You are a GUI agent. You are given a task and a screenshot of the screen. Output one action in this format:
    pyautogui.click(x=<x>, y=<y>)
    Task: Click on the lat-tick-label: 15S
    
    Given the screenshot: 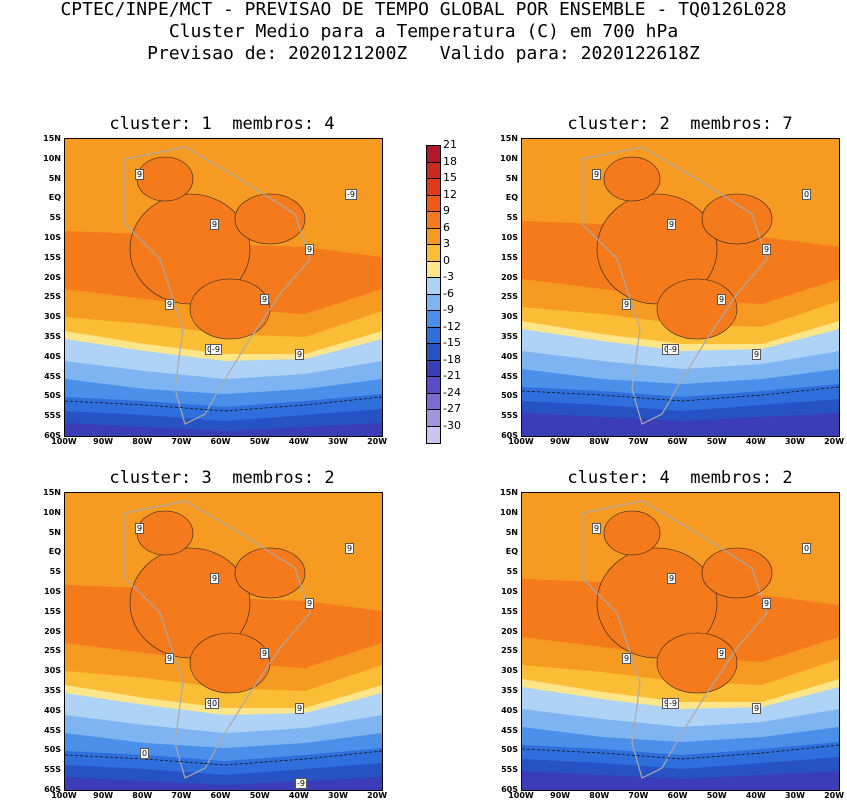 What is the action you would take?
    pyautogui.click(x=509, y=257)
    